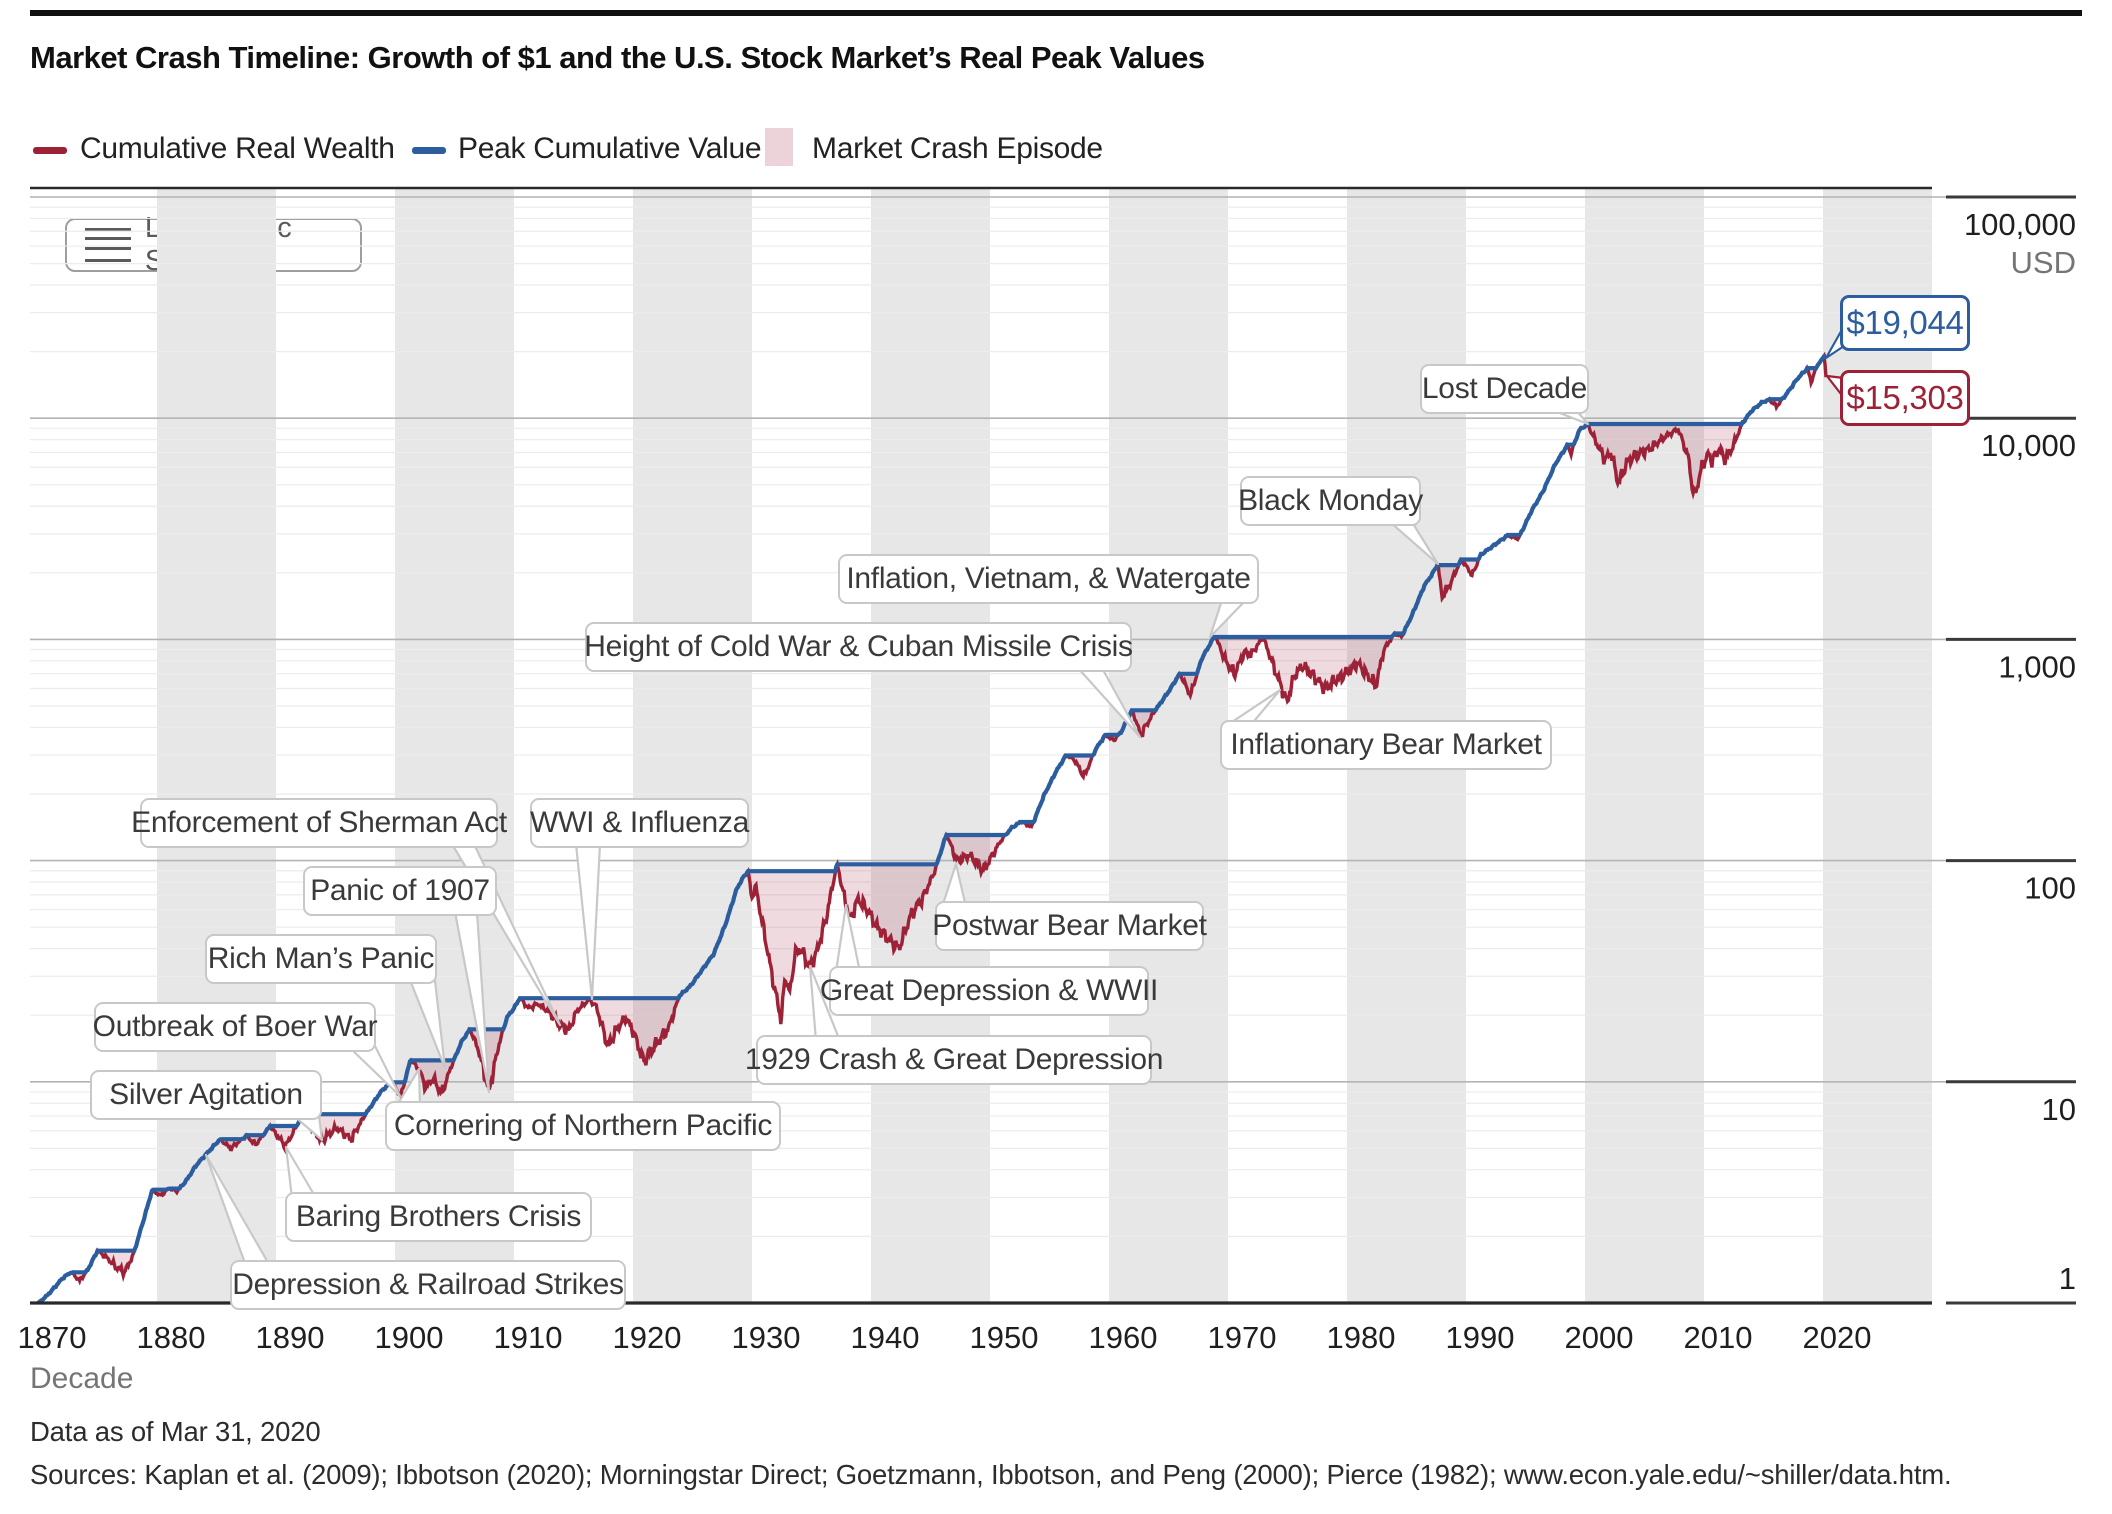  I want to click on log-scale-icon, so click(108, 245).